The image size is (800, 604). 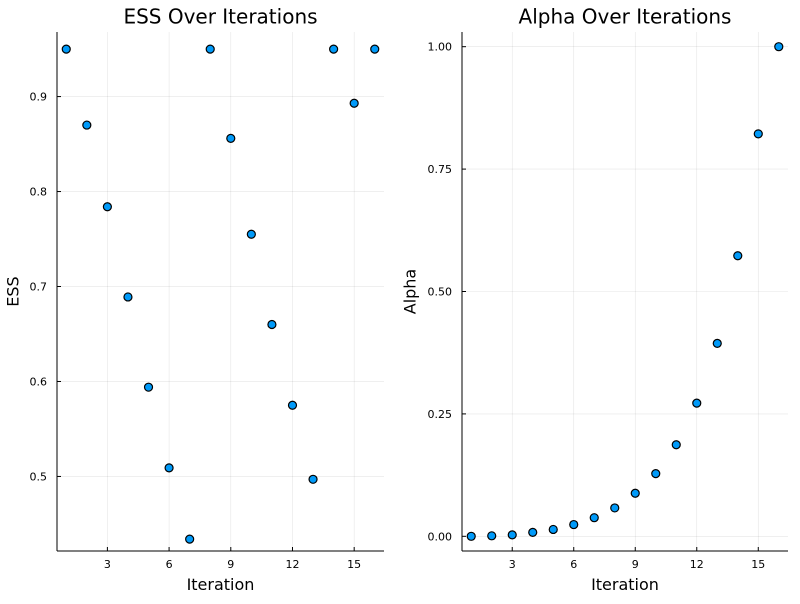 What do you see at coordinates (39, 192) in the screenshot?
I see `y-tick-label: 0.8` at bounding box center [39, 192].